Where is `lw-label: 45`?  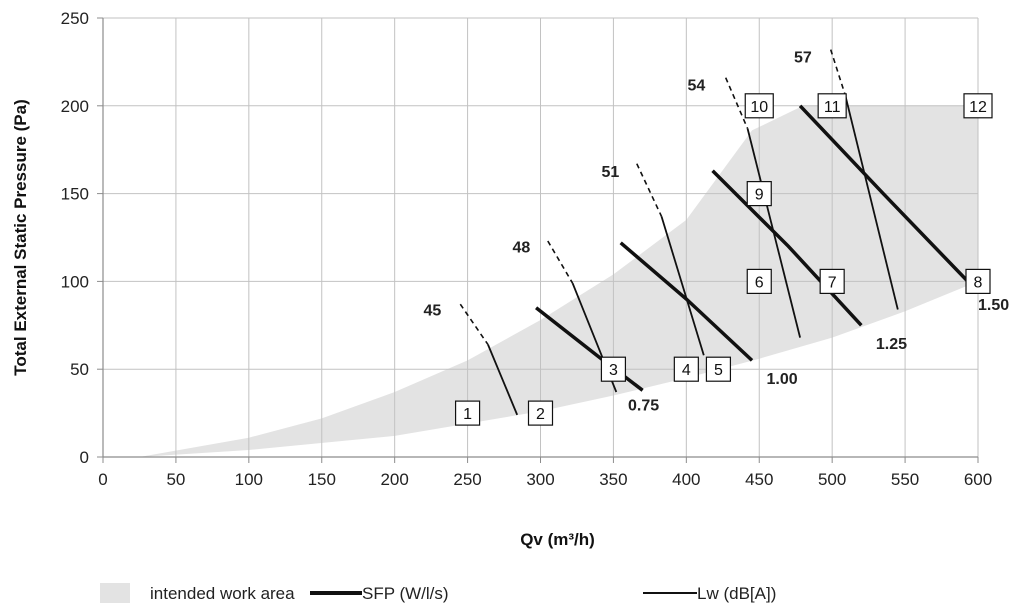 lw-label: 45 is located at coordinates (433, 310).